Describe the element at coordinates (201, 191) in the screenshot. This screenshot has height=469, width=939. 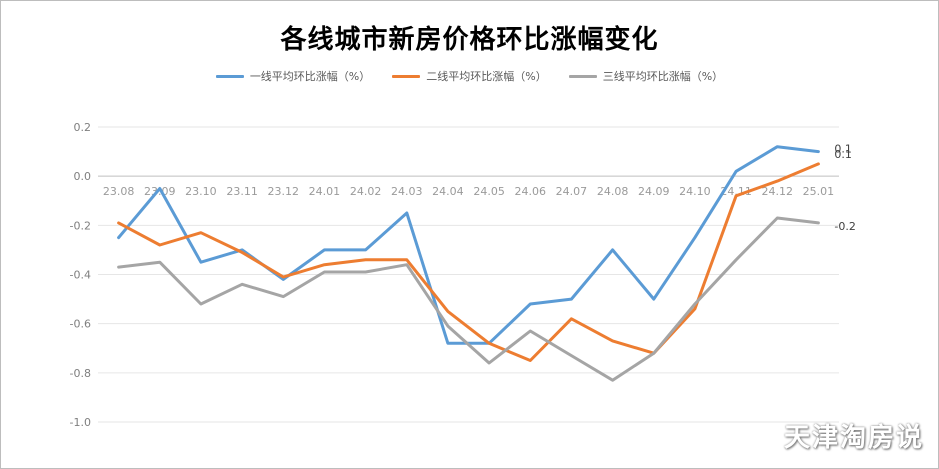
I see `x-tick-label: 23.10` at that location.